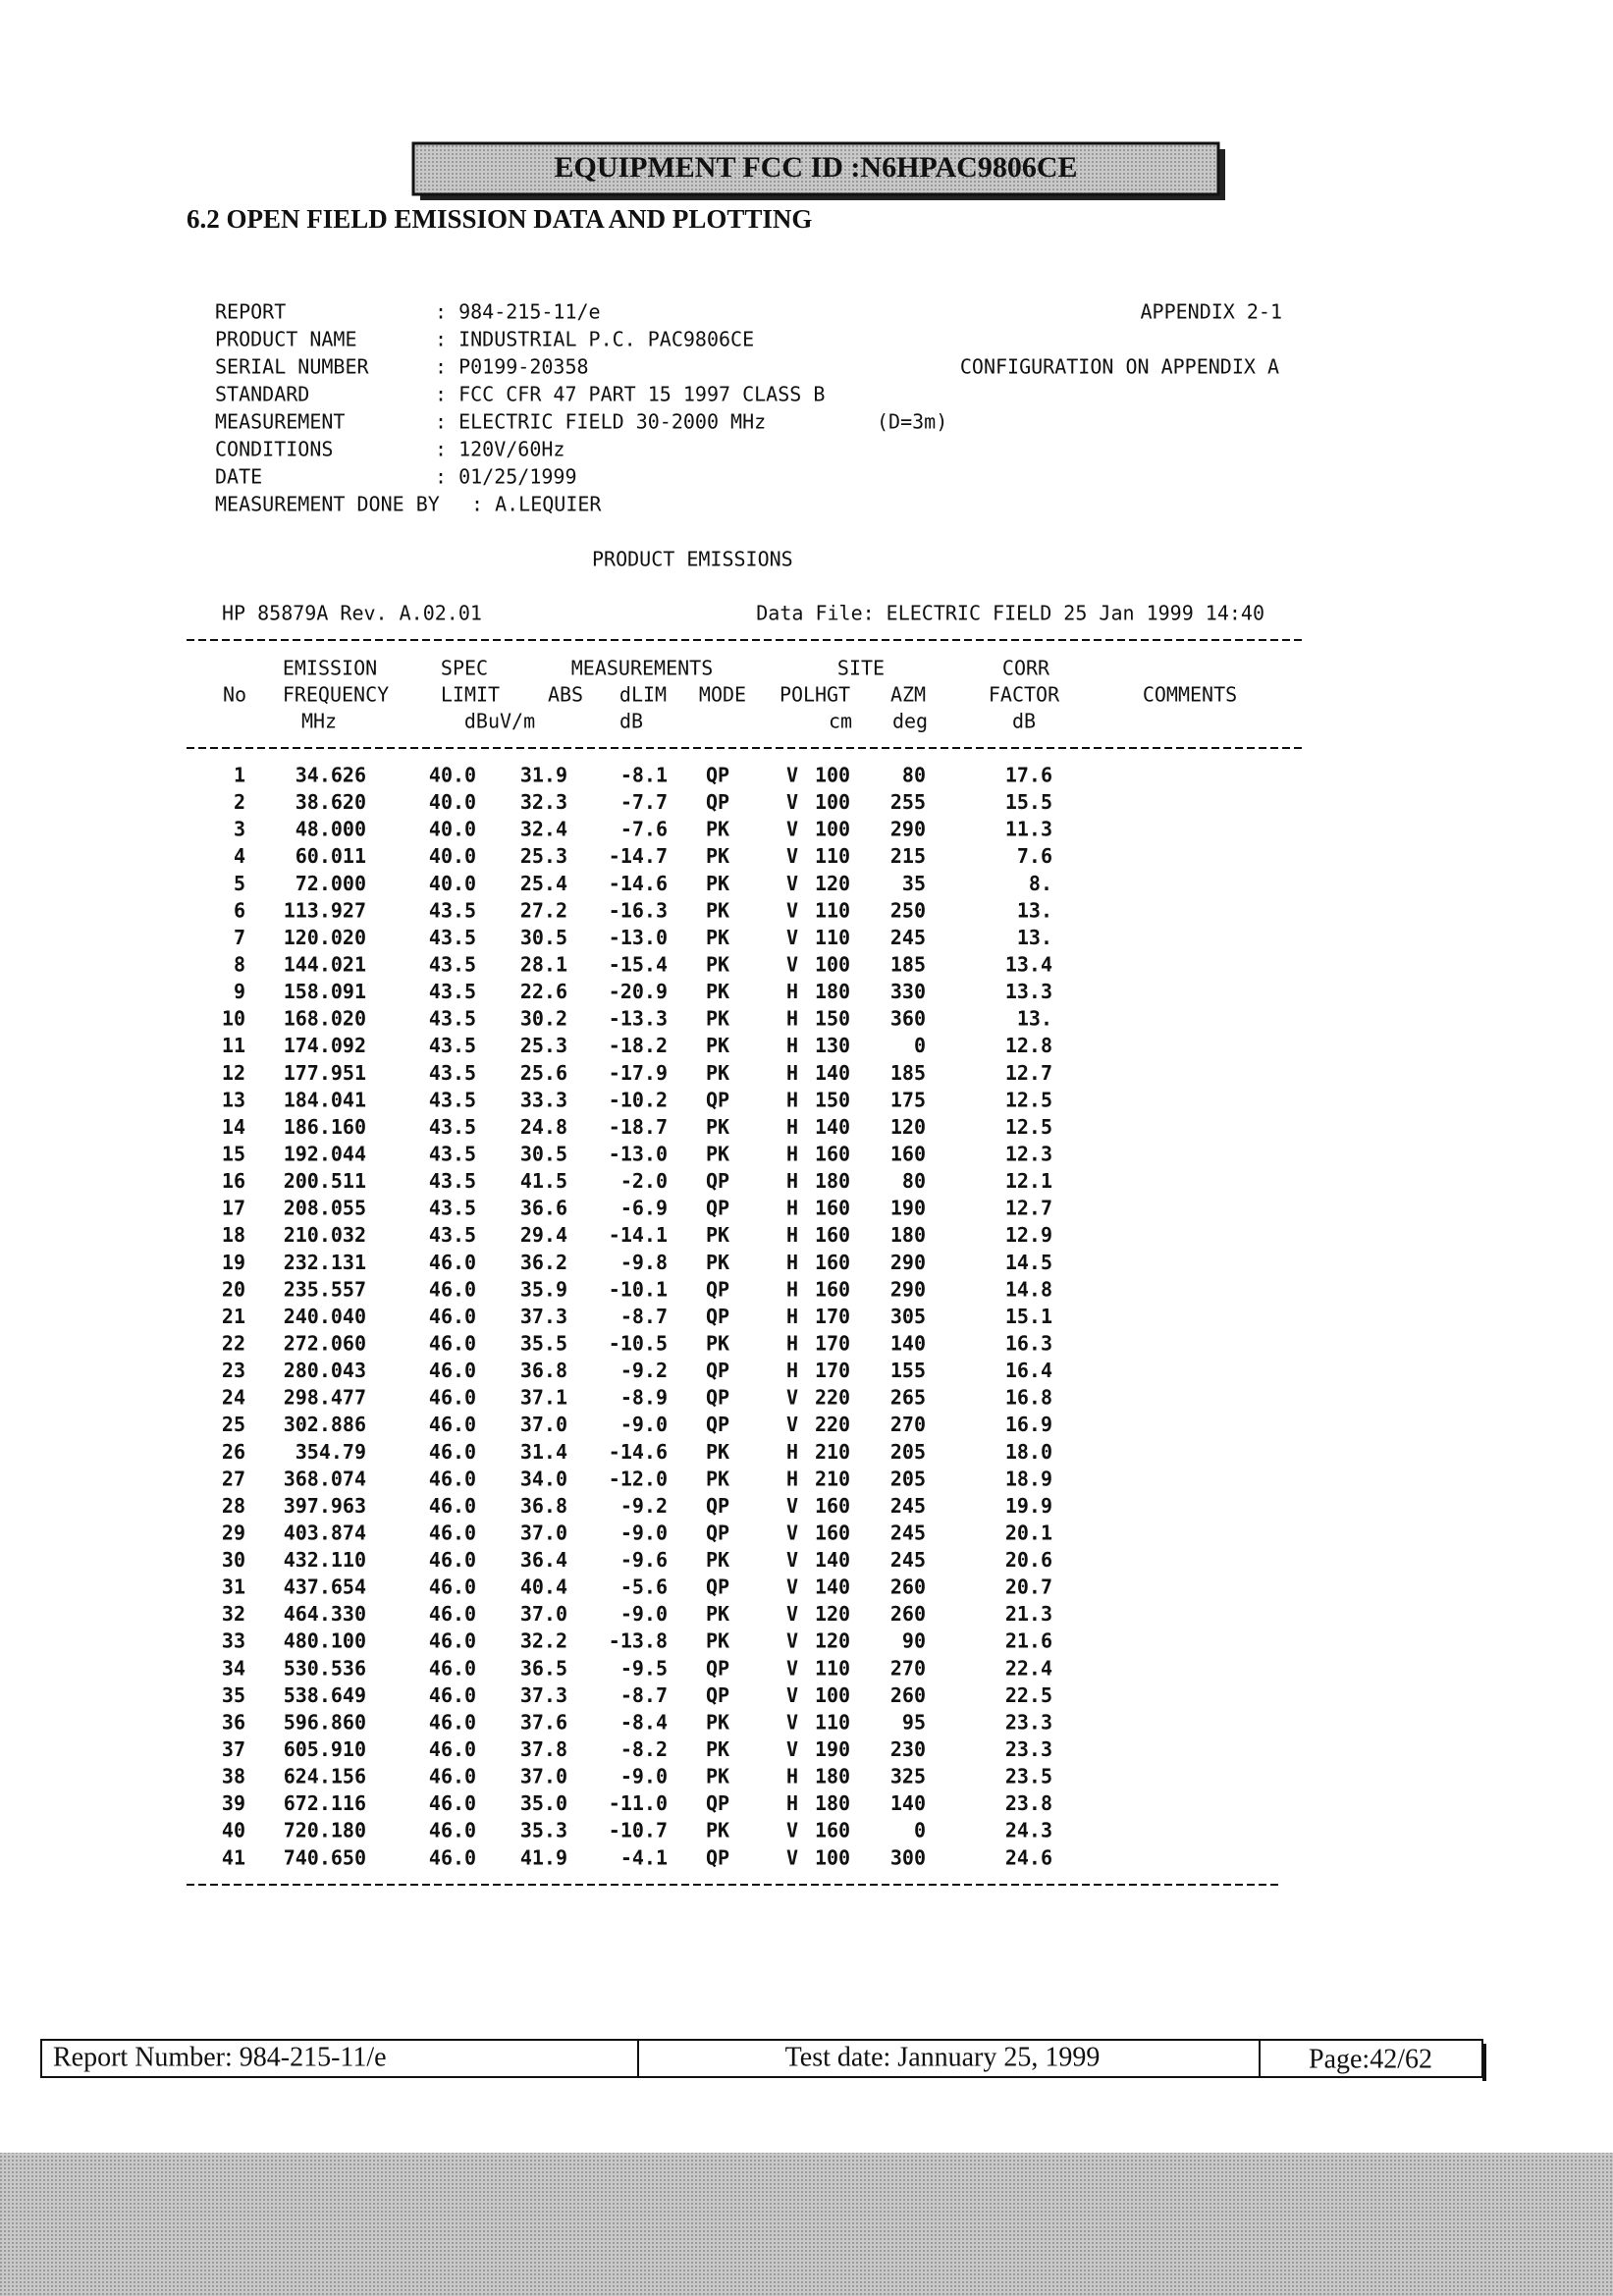 The image size is (1613, 2296). Describe the element at coordinates (452, 775) in the screenshot. I see `table-cell: 40.0` at that location.